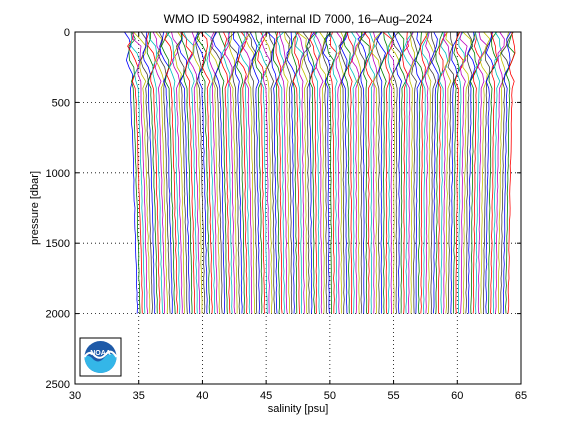 The width and height of the screenshot is (576, 432). Describe the element at coordinates (58, 315) in the screenshot. I see `y-tick-label: 2000` at that location.